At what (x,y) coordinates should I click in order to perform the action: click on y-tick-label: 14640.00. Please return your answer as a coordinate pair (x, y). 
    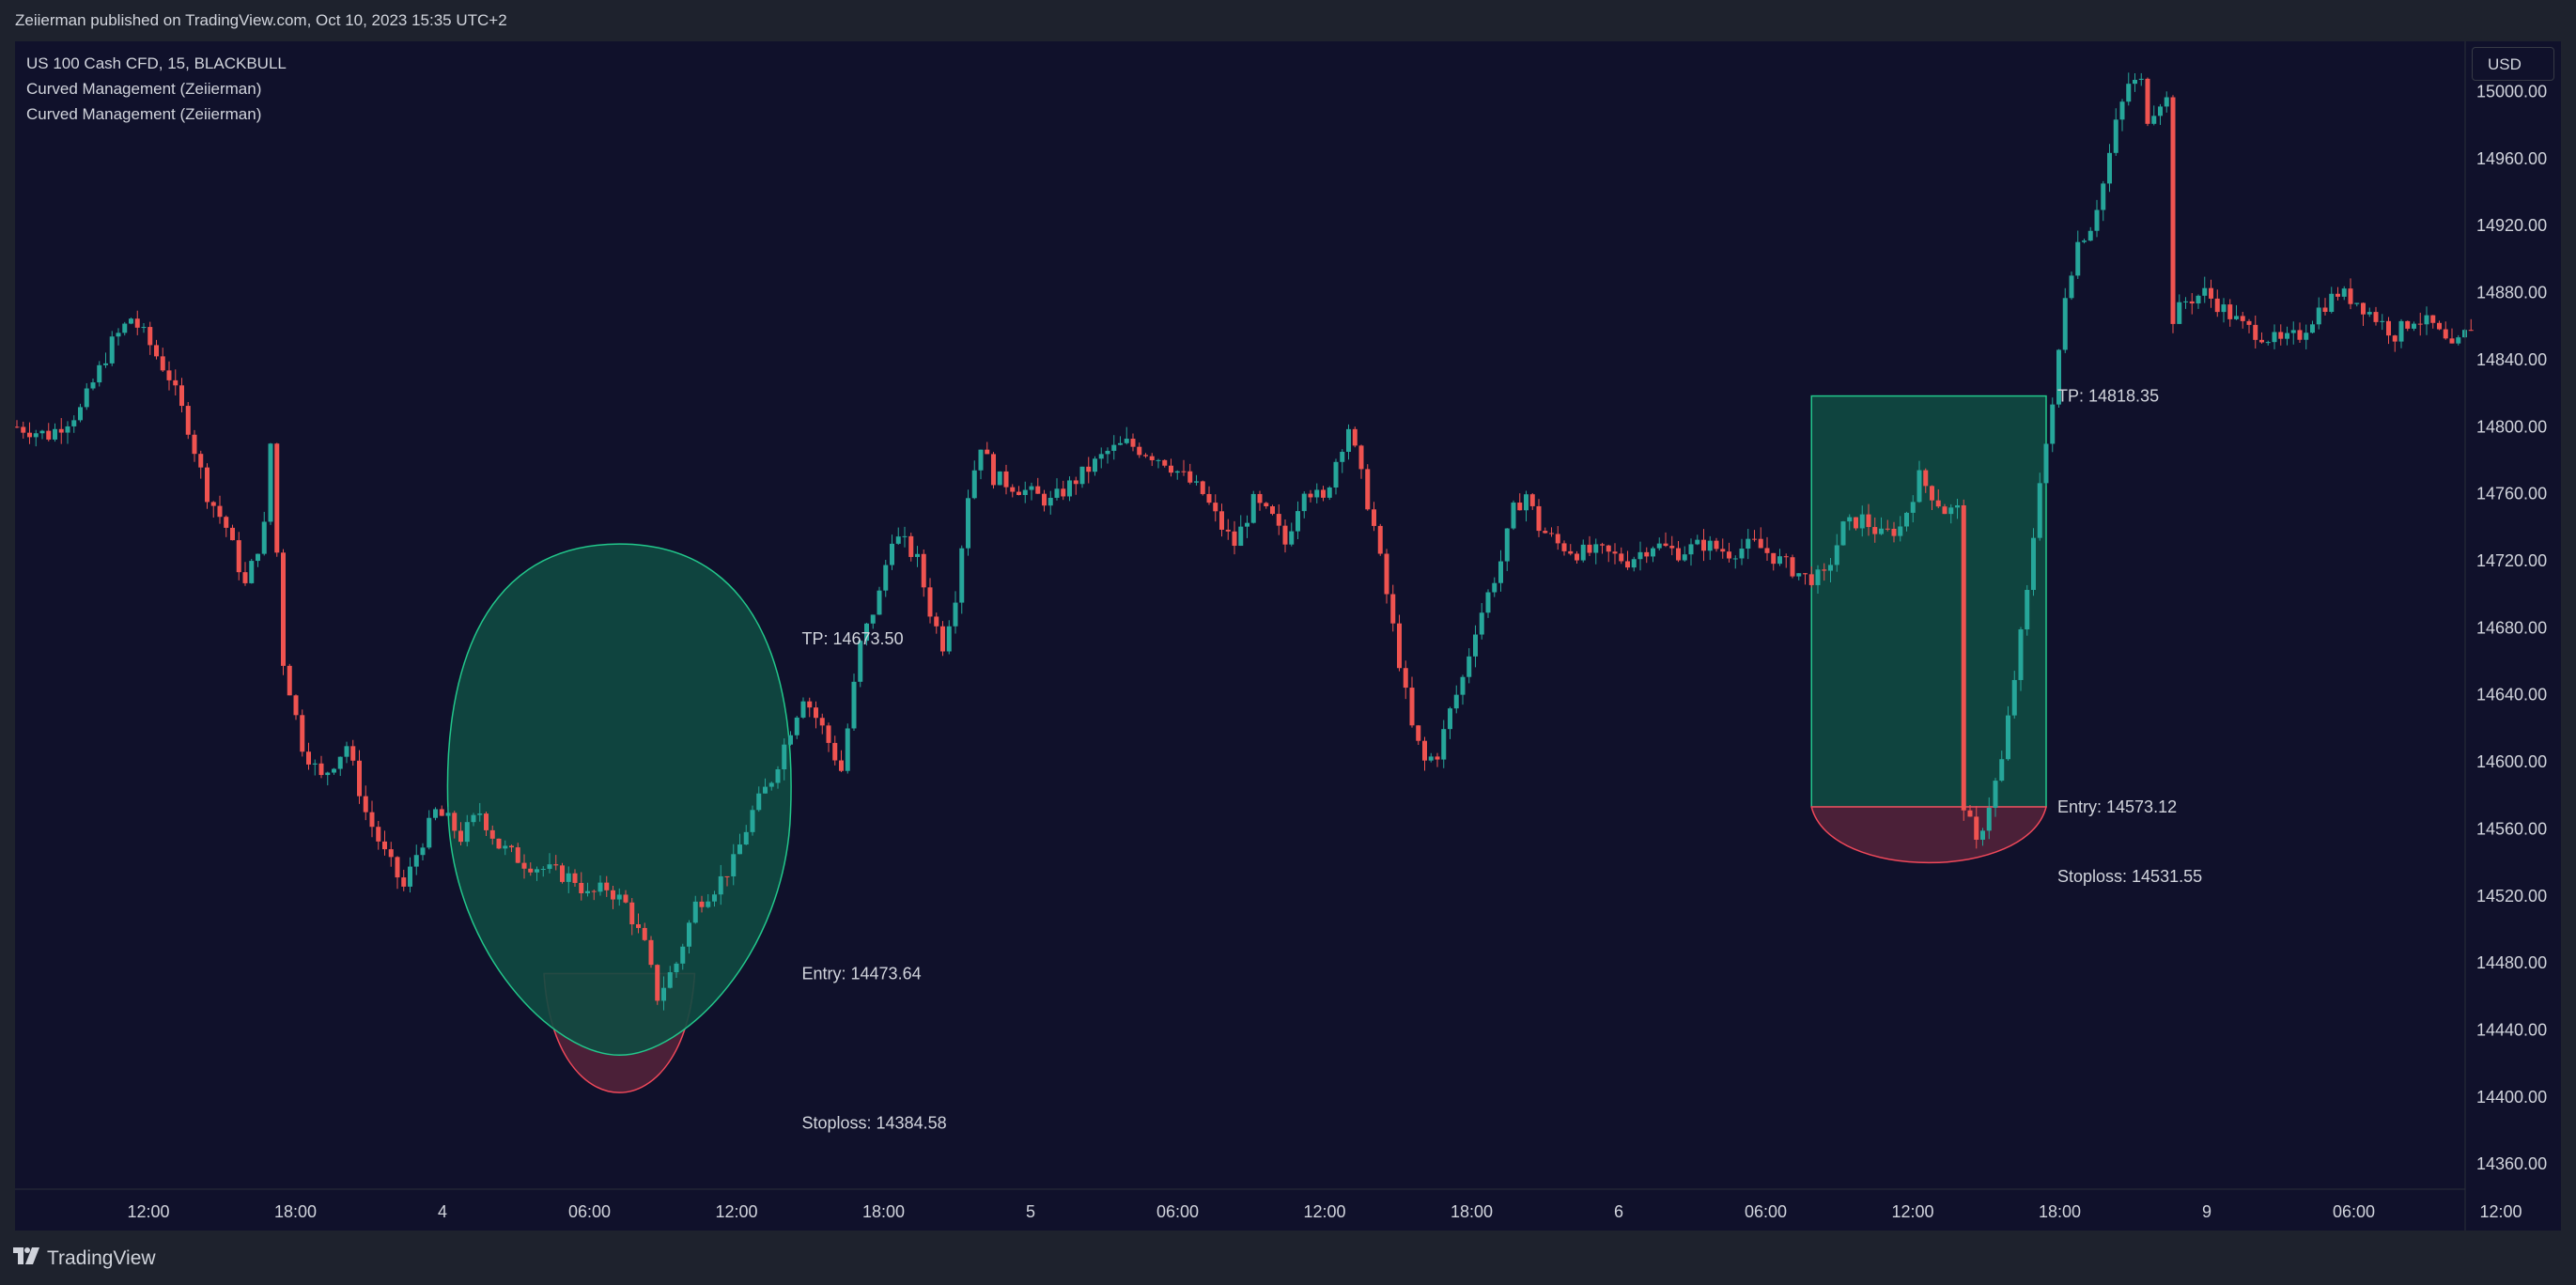
    Looking at the image, I should click on (2511, 695).